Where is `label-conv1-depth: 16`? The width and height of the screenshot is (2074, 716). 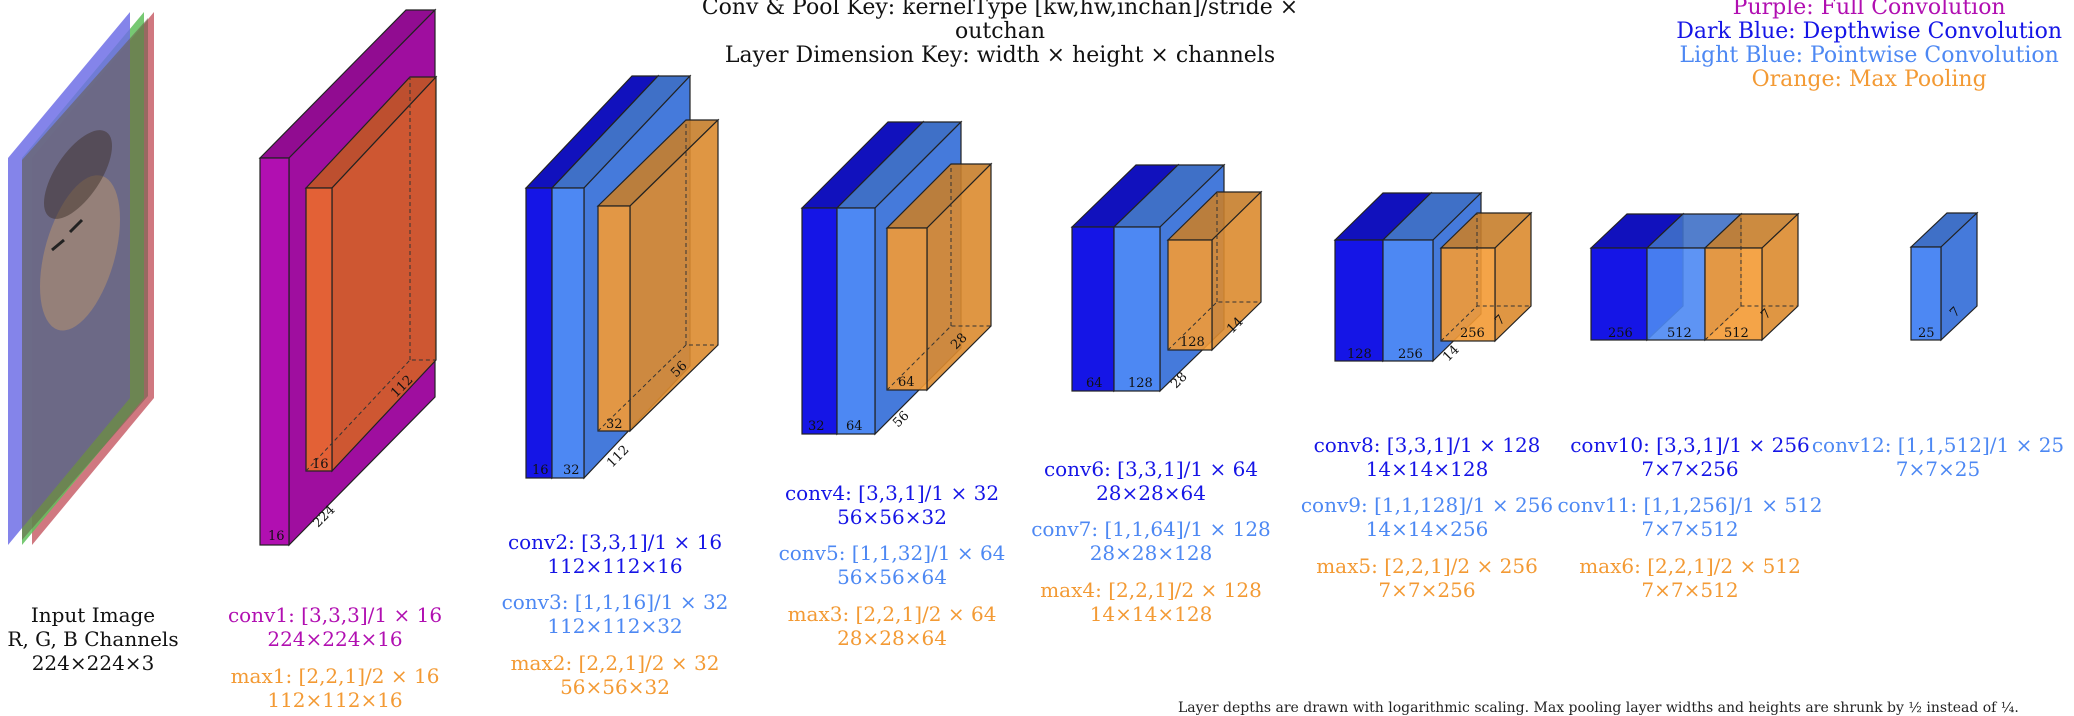
label-conv1-depth: 16 is located at coordinates (276, 536).